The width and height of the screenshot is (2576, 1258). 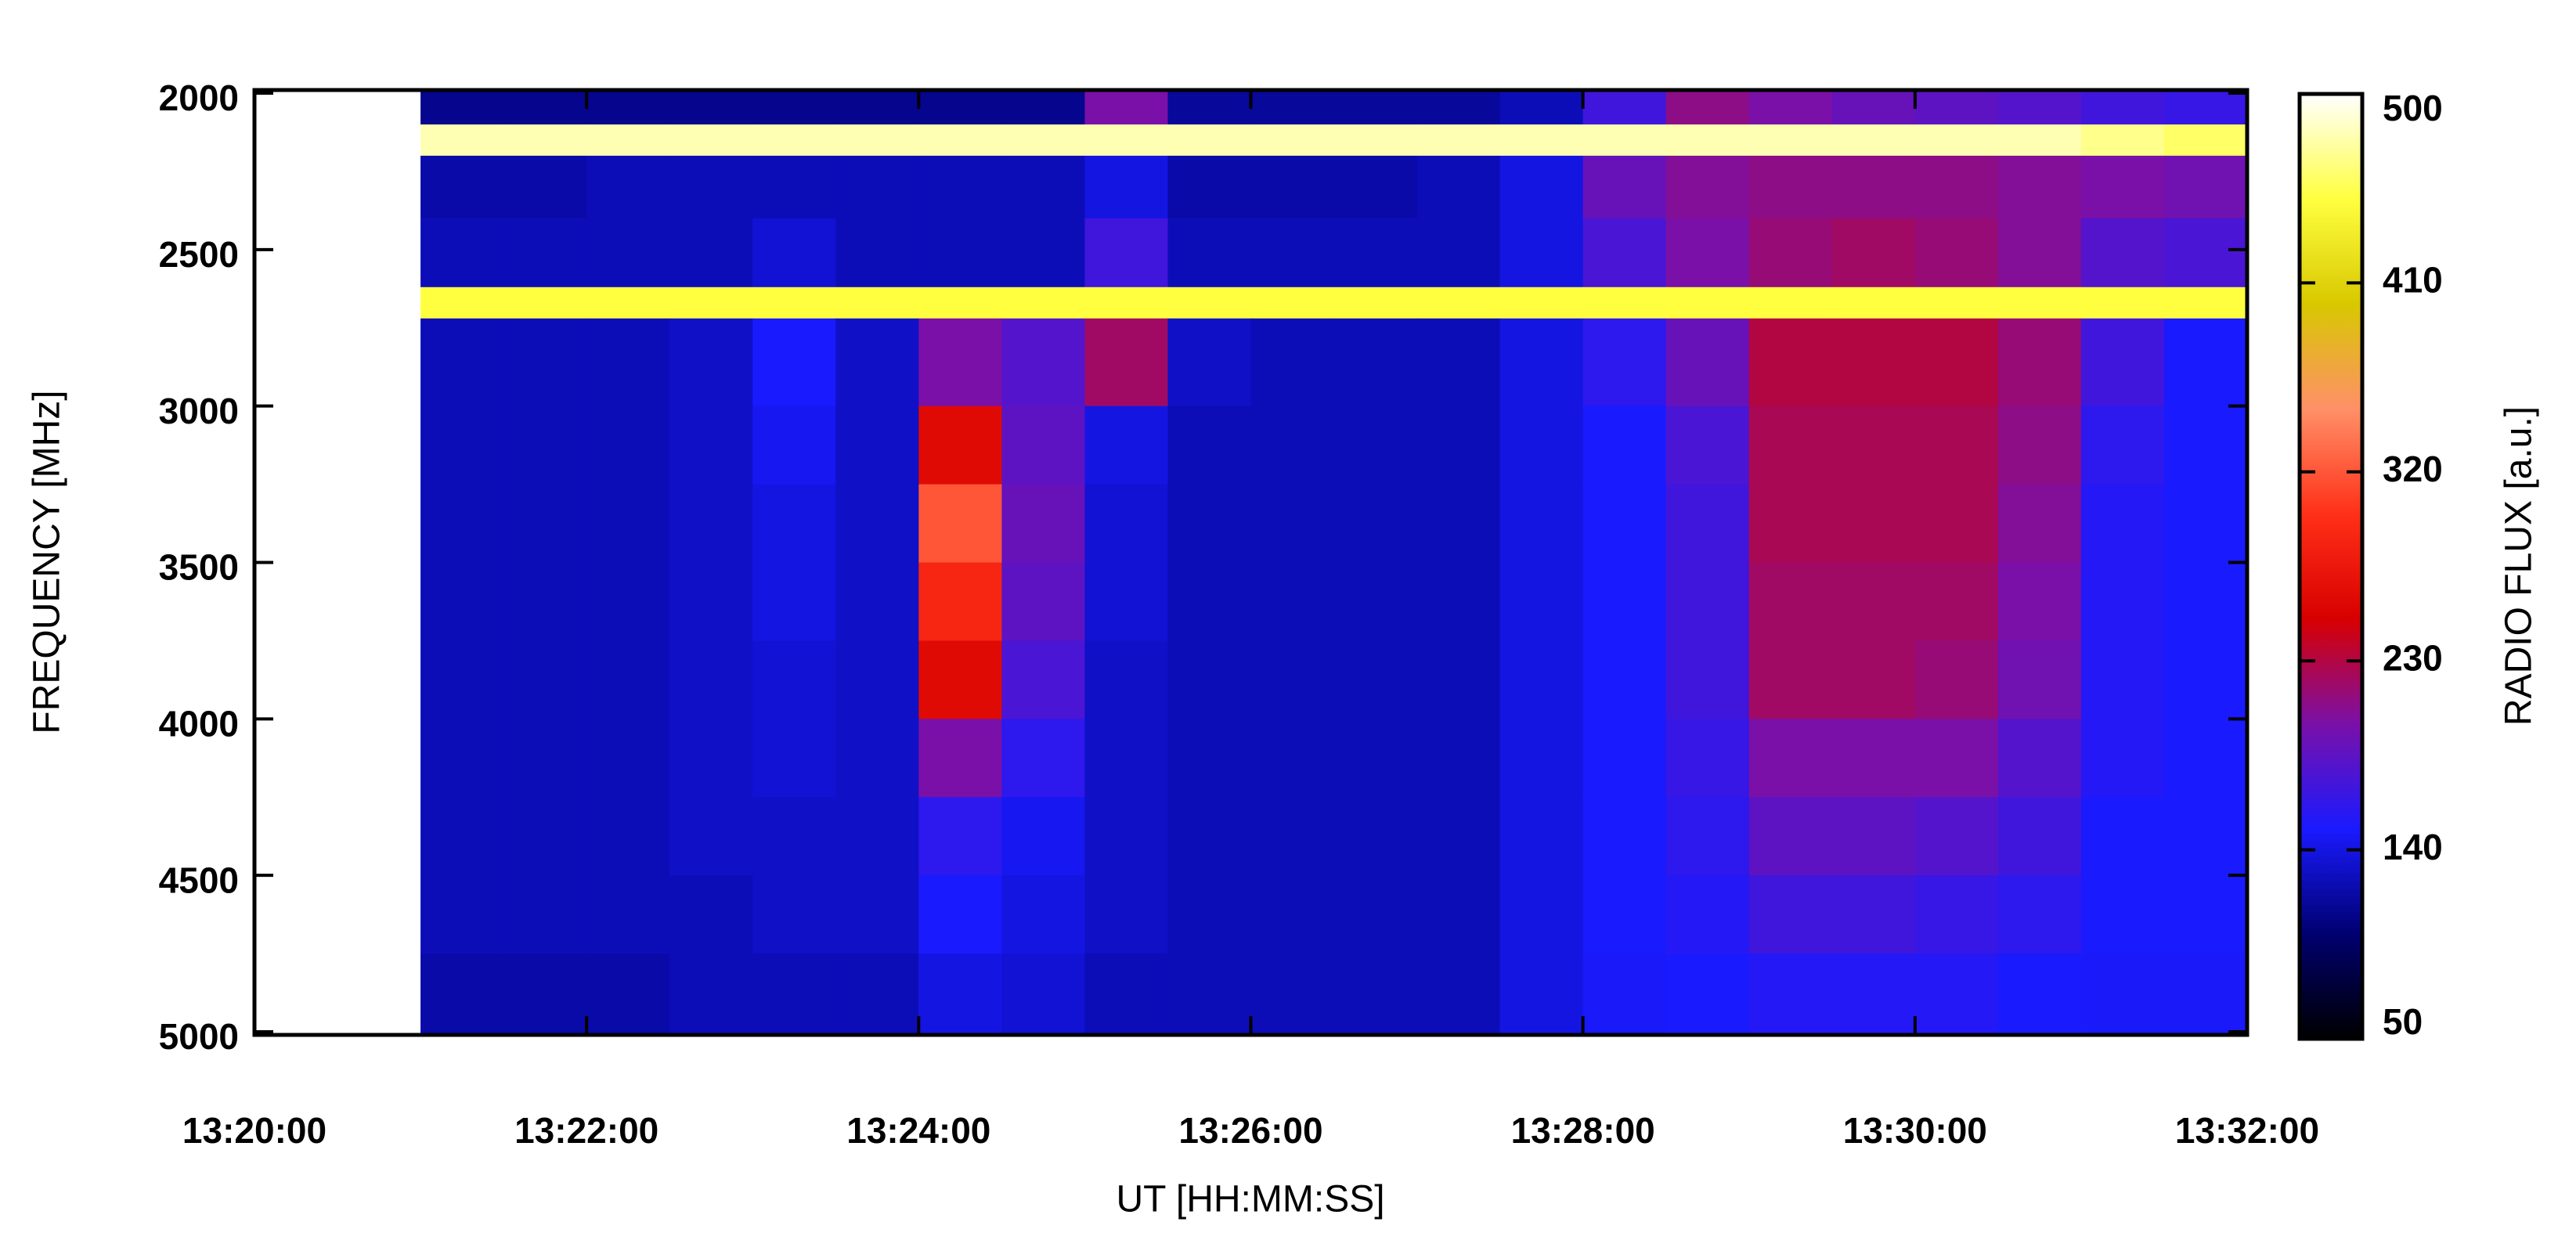 I want to click on x-tick-label: 13:30:00, so click(x=1915, y=1130).